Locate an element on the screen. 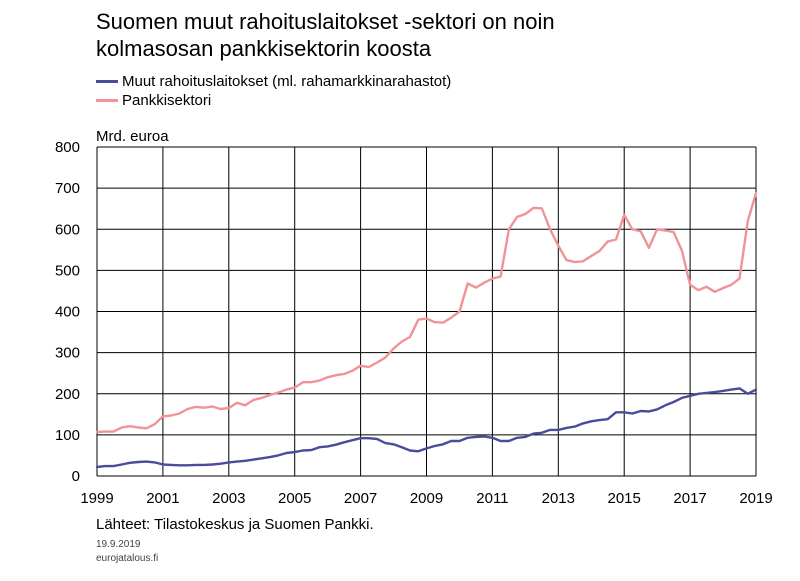 The height and width of the screenshot is (581, 800). x-tick-label: 2009 is located at coordinates (426, 498).